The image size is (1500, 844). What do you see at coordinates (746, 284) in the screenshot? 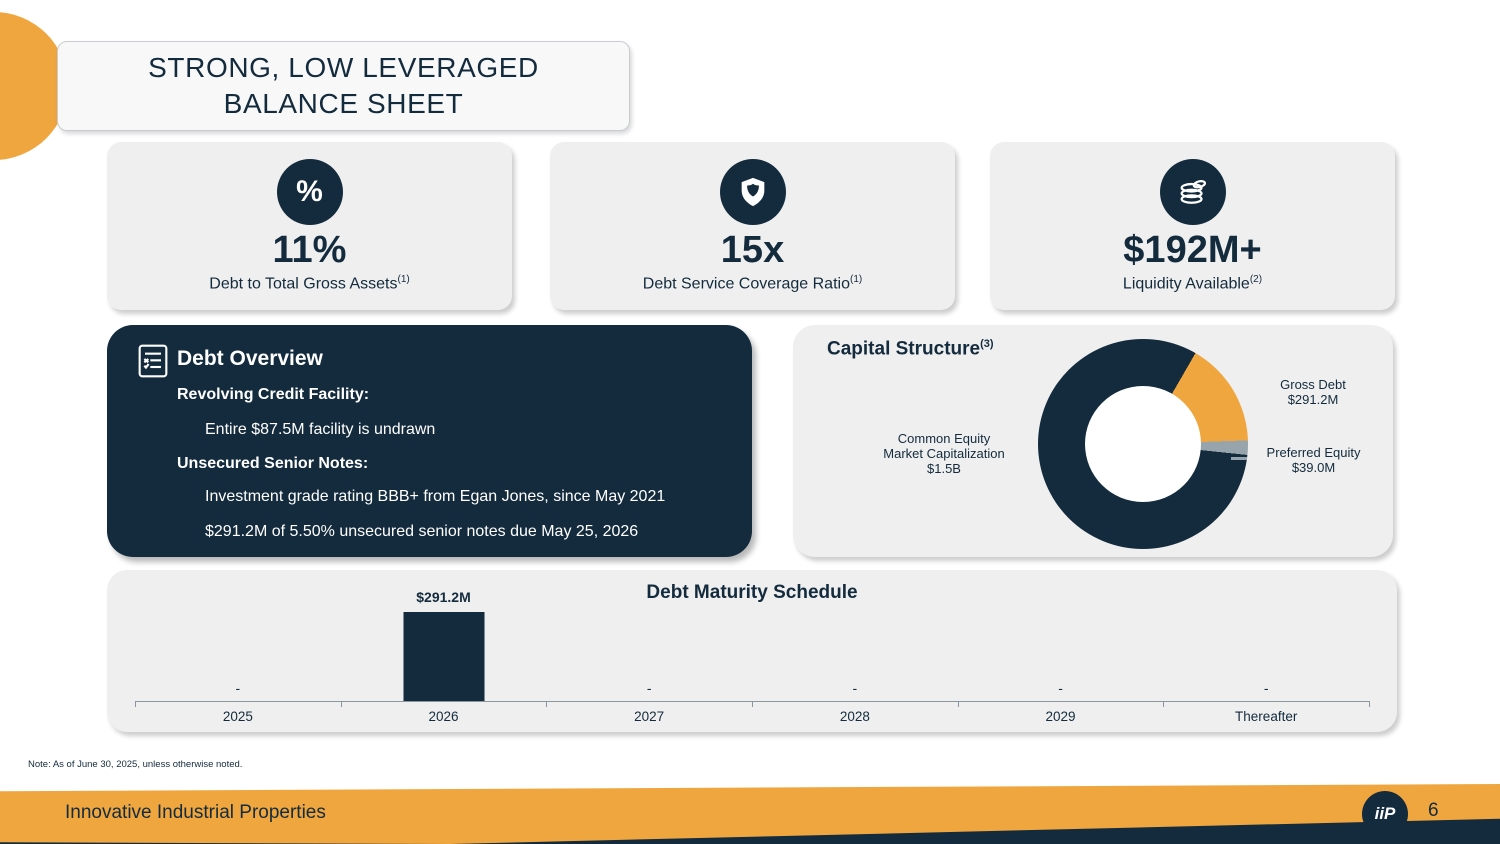
I see `stat-label-text: Debt Service Coverage Ratio` at bounding box center [746, 284].